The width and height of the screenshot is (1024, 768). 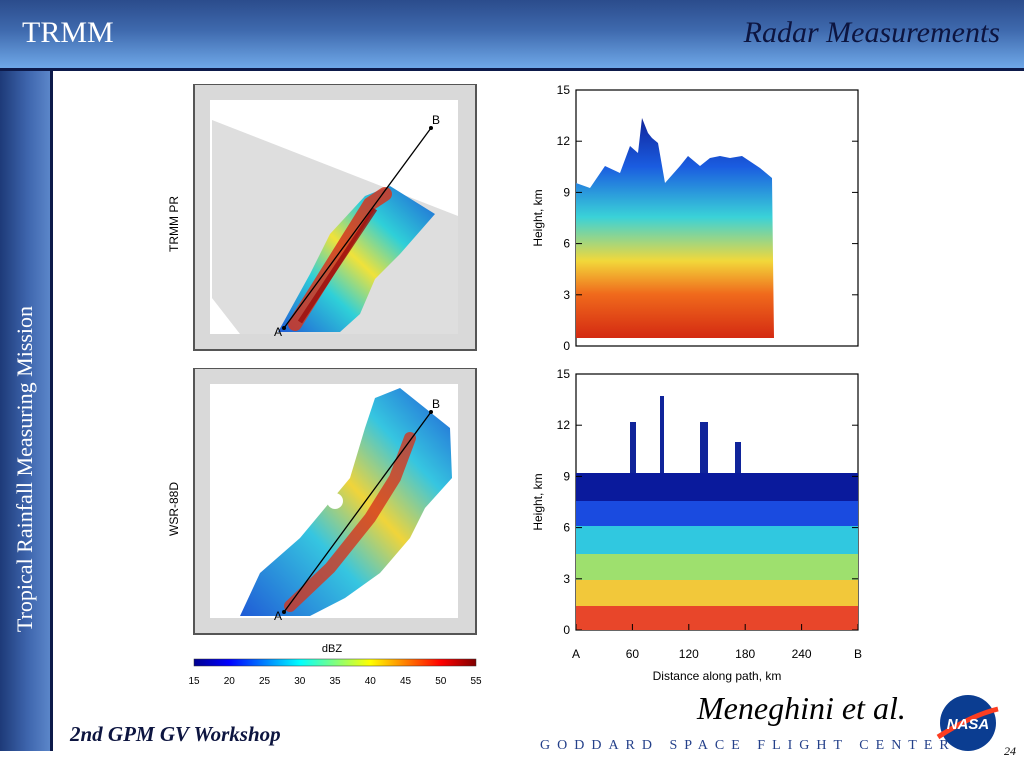 I want to click on x-tick-label: 240, so click(x=802, y=654).